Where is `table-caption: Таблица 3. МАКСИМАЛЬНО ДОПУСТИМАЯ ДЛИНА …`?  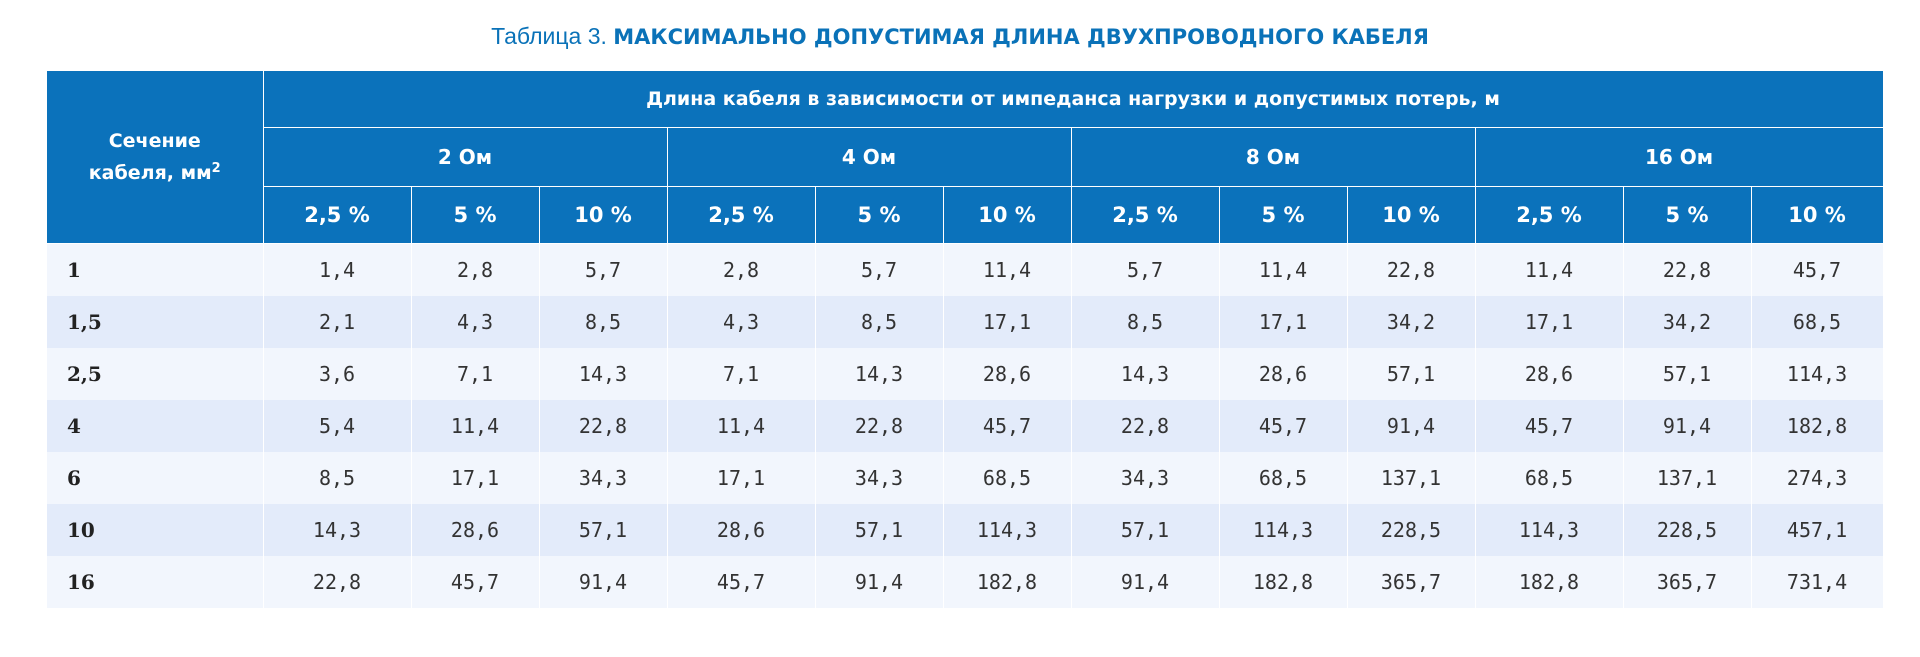
table-caption: Таблица 3. МАКСИМАЛЬНО ДОПУСТИМАЯ ДЛИНА … is located at coordinates (960, 36).